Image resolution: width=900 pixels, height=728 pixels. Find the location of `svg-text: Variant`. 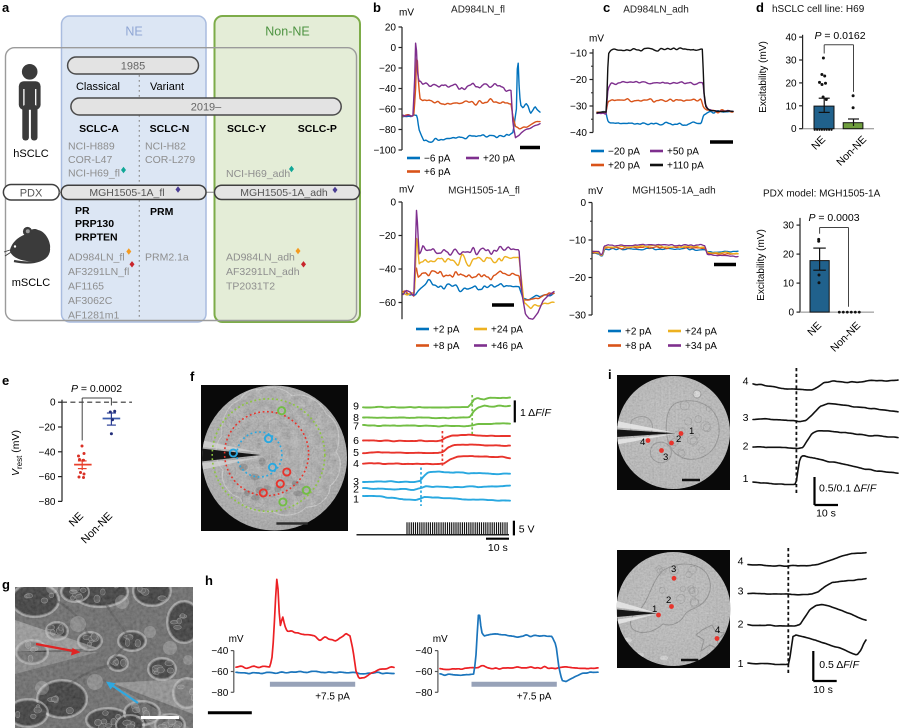

svg-text: Variant is located at coordinates (167, 87).